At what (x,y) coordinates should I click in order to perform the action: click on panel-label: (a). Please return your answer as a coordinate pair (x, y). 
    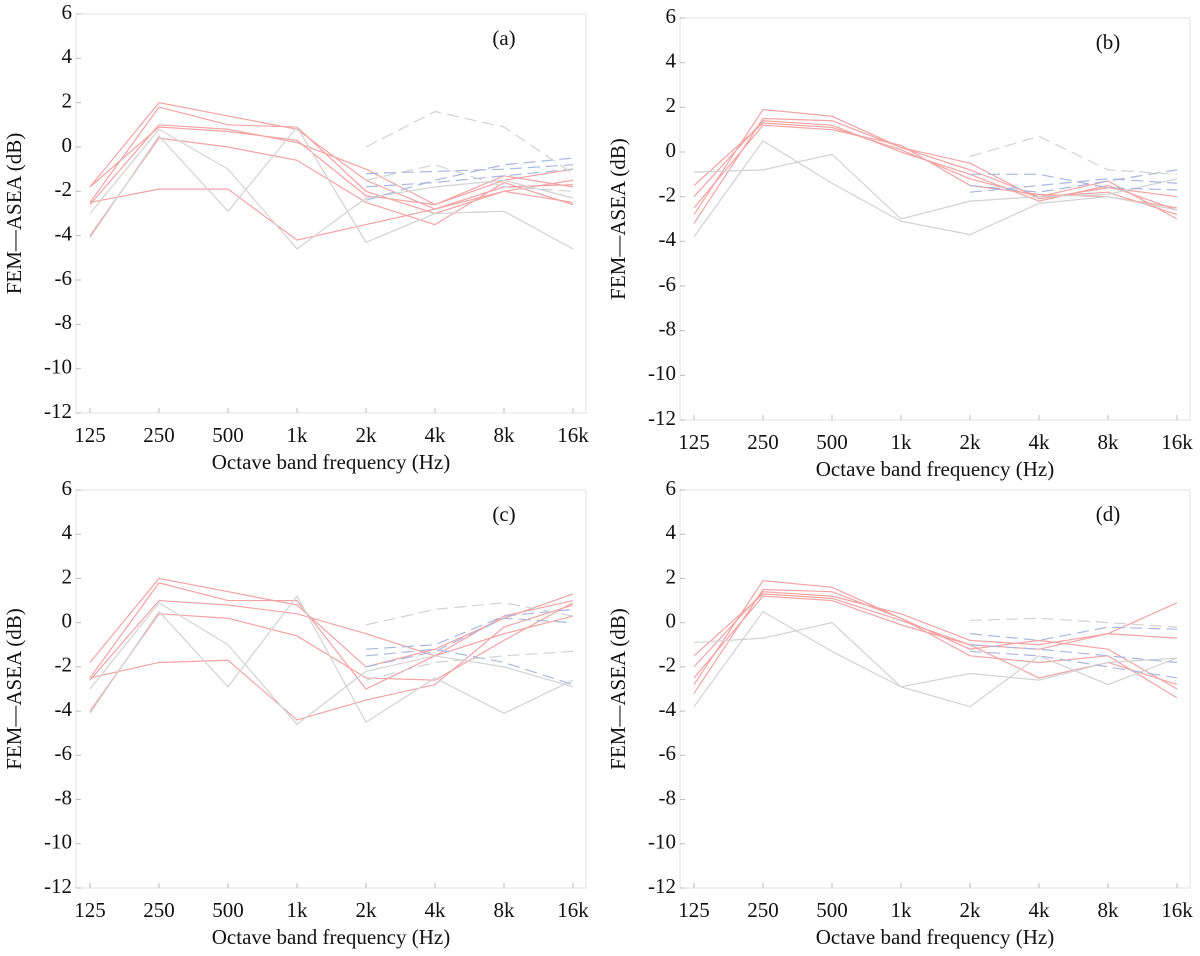
    Looking at the image, I should click on (503, 38).